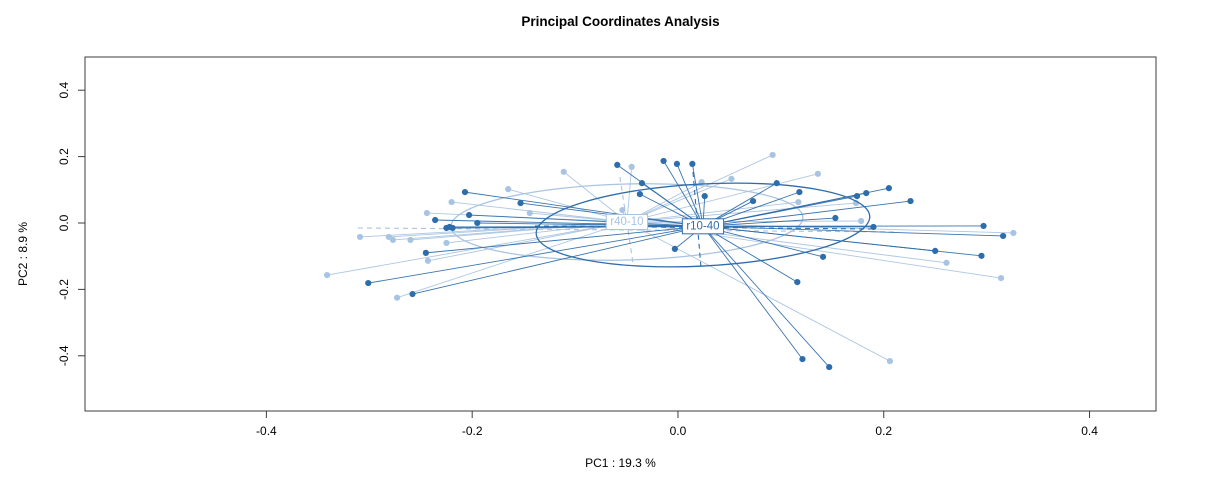 The height and width of the screenshot is (500, 1227). I want to click on group-ellipse, so click(703, 225).